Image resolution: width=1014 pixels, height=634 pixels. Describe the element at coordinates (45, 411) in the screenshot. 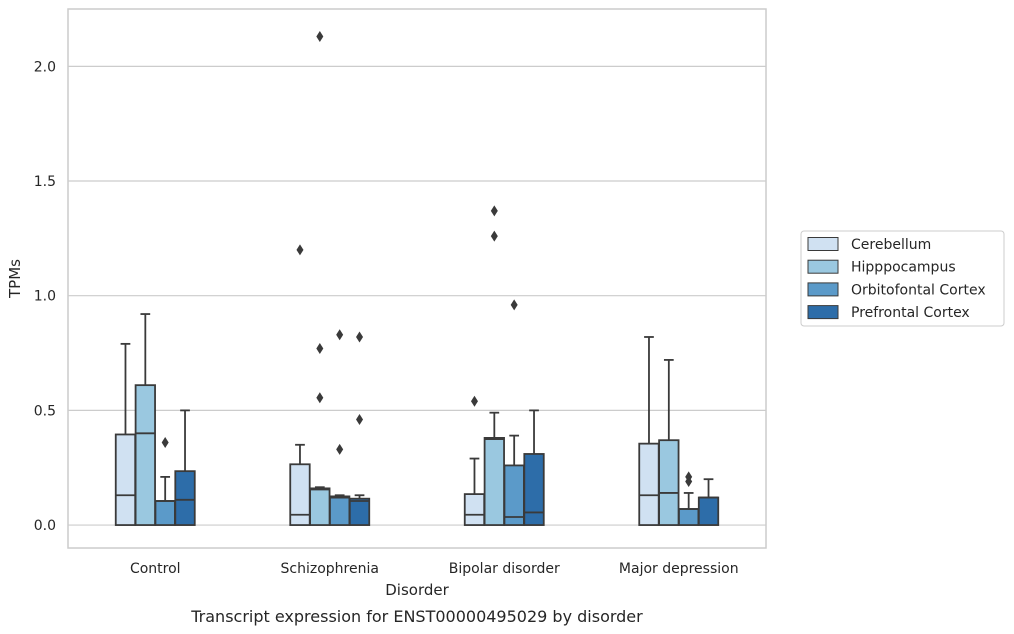

I see `y-tick-label: 0.5` at that location.